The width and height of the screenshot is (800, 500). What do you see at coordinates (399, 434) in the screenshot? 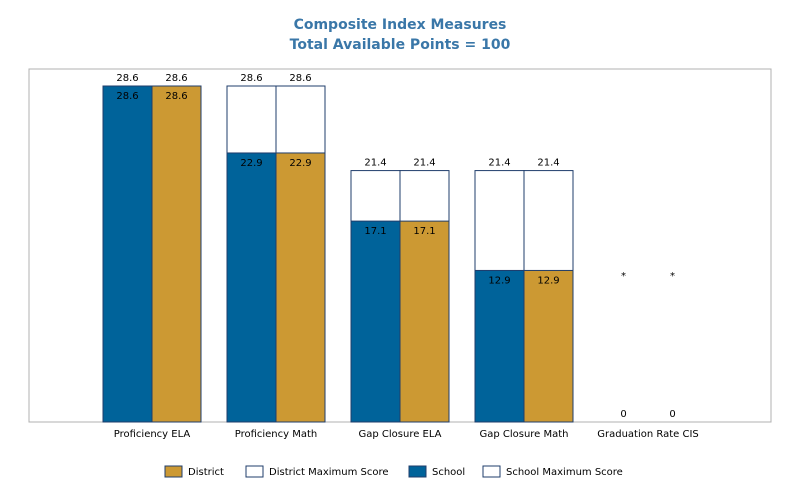
I see `x-tick-label-2: Gap Closure ELA` at bounding box center [399, 434].